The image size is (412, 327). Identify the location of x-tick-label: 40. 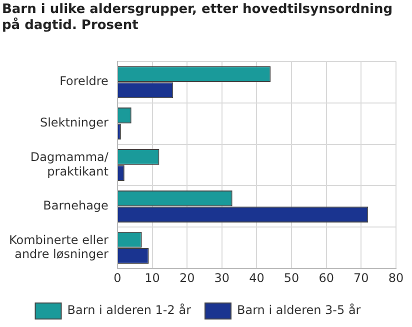
(256, 277).